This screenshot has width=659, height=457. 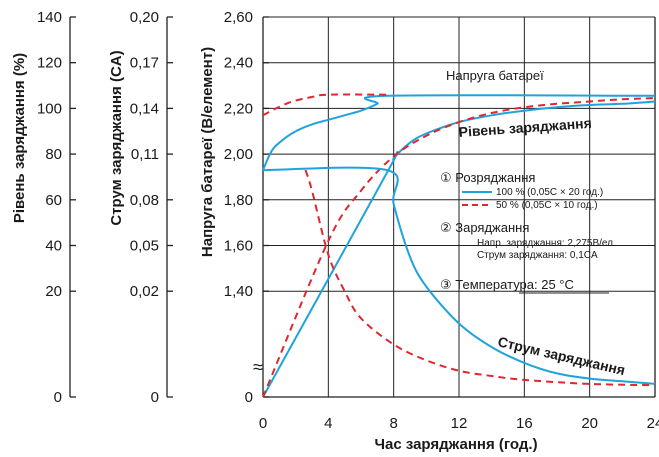 I want to click on voltage-dashed-series-line, so click(x=325, y=105).